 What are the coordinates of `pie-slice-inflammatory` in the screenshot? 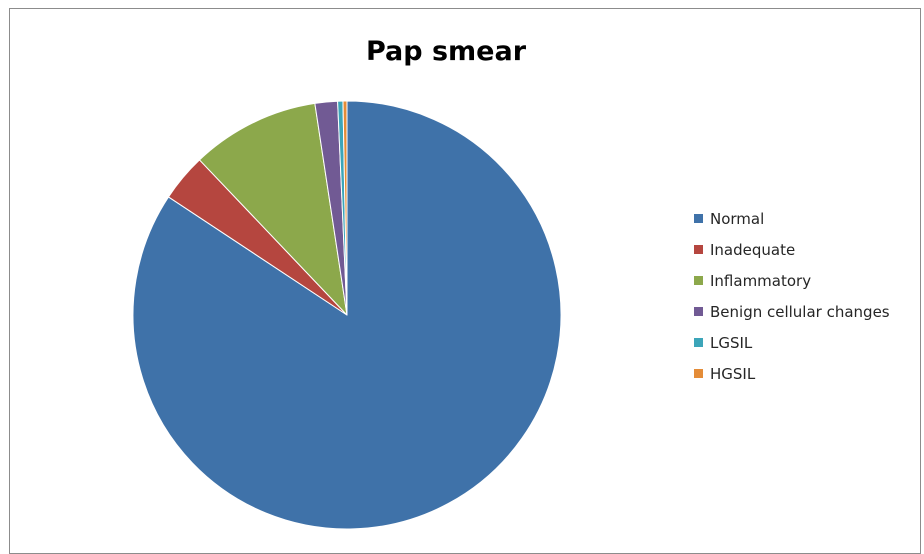 It's located at (273, 209).